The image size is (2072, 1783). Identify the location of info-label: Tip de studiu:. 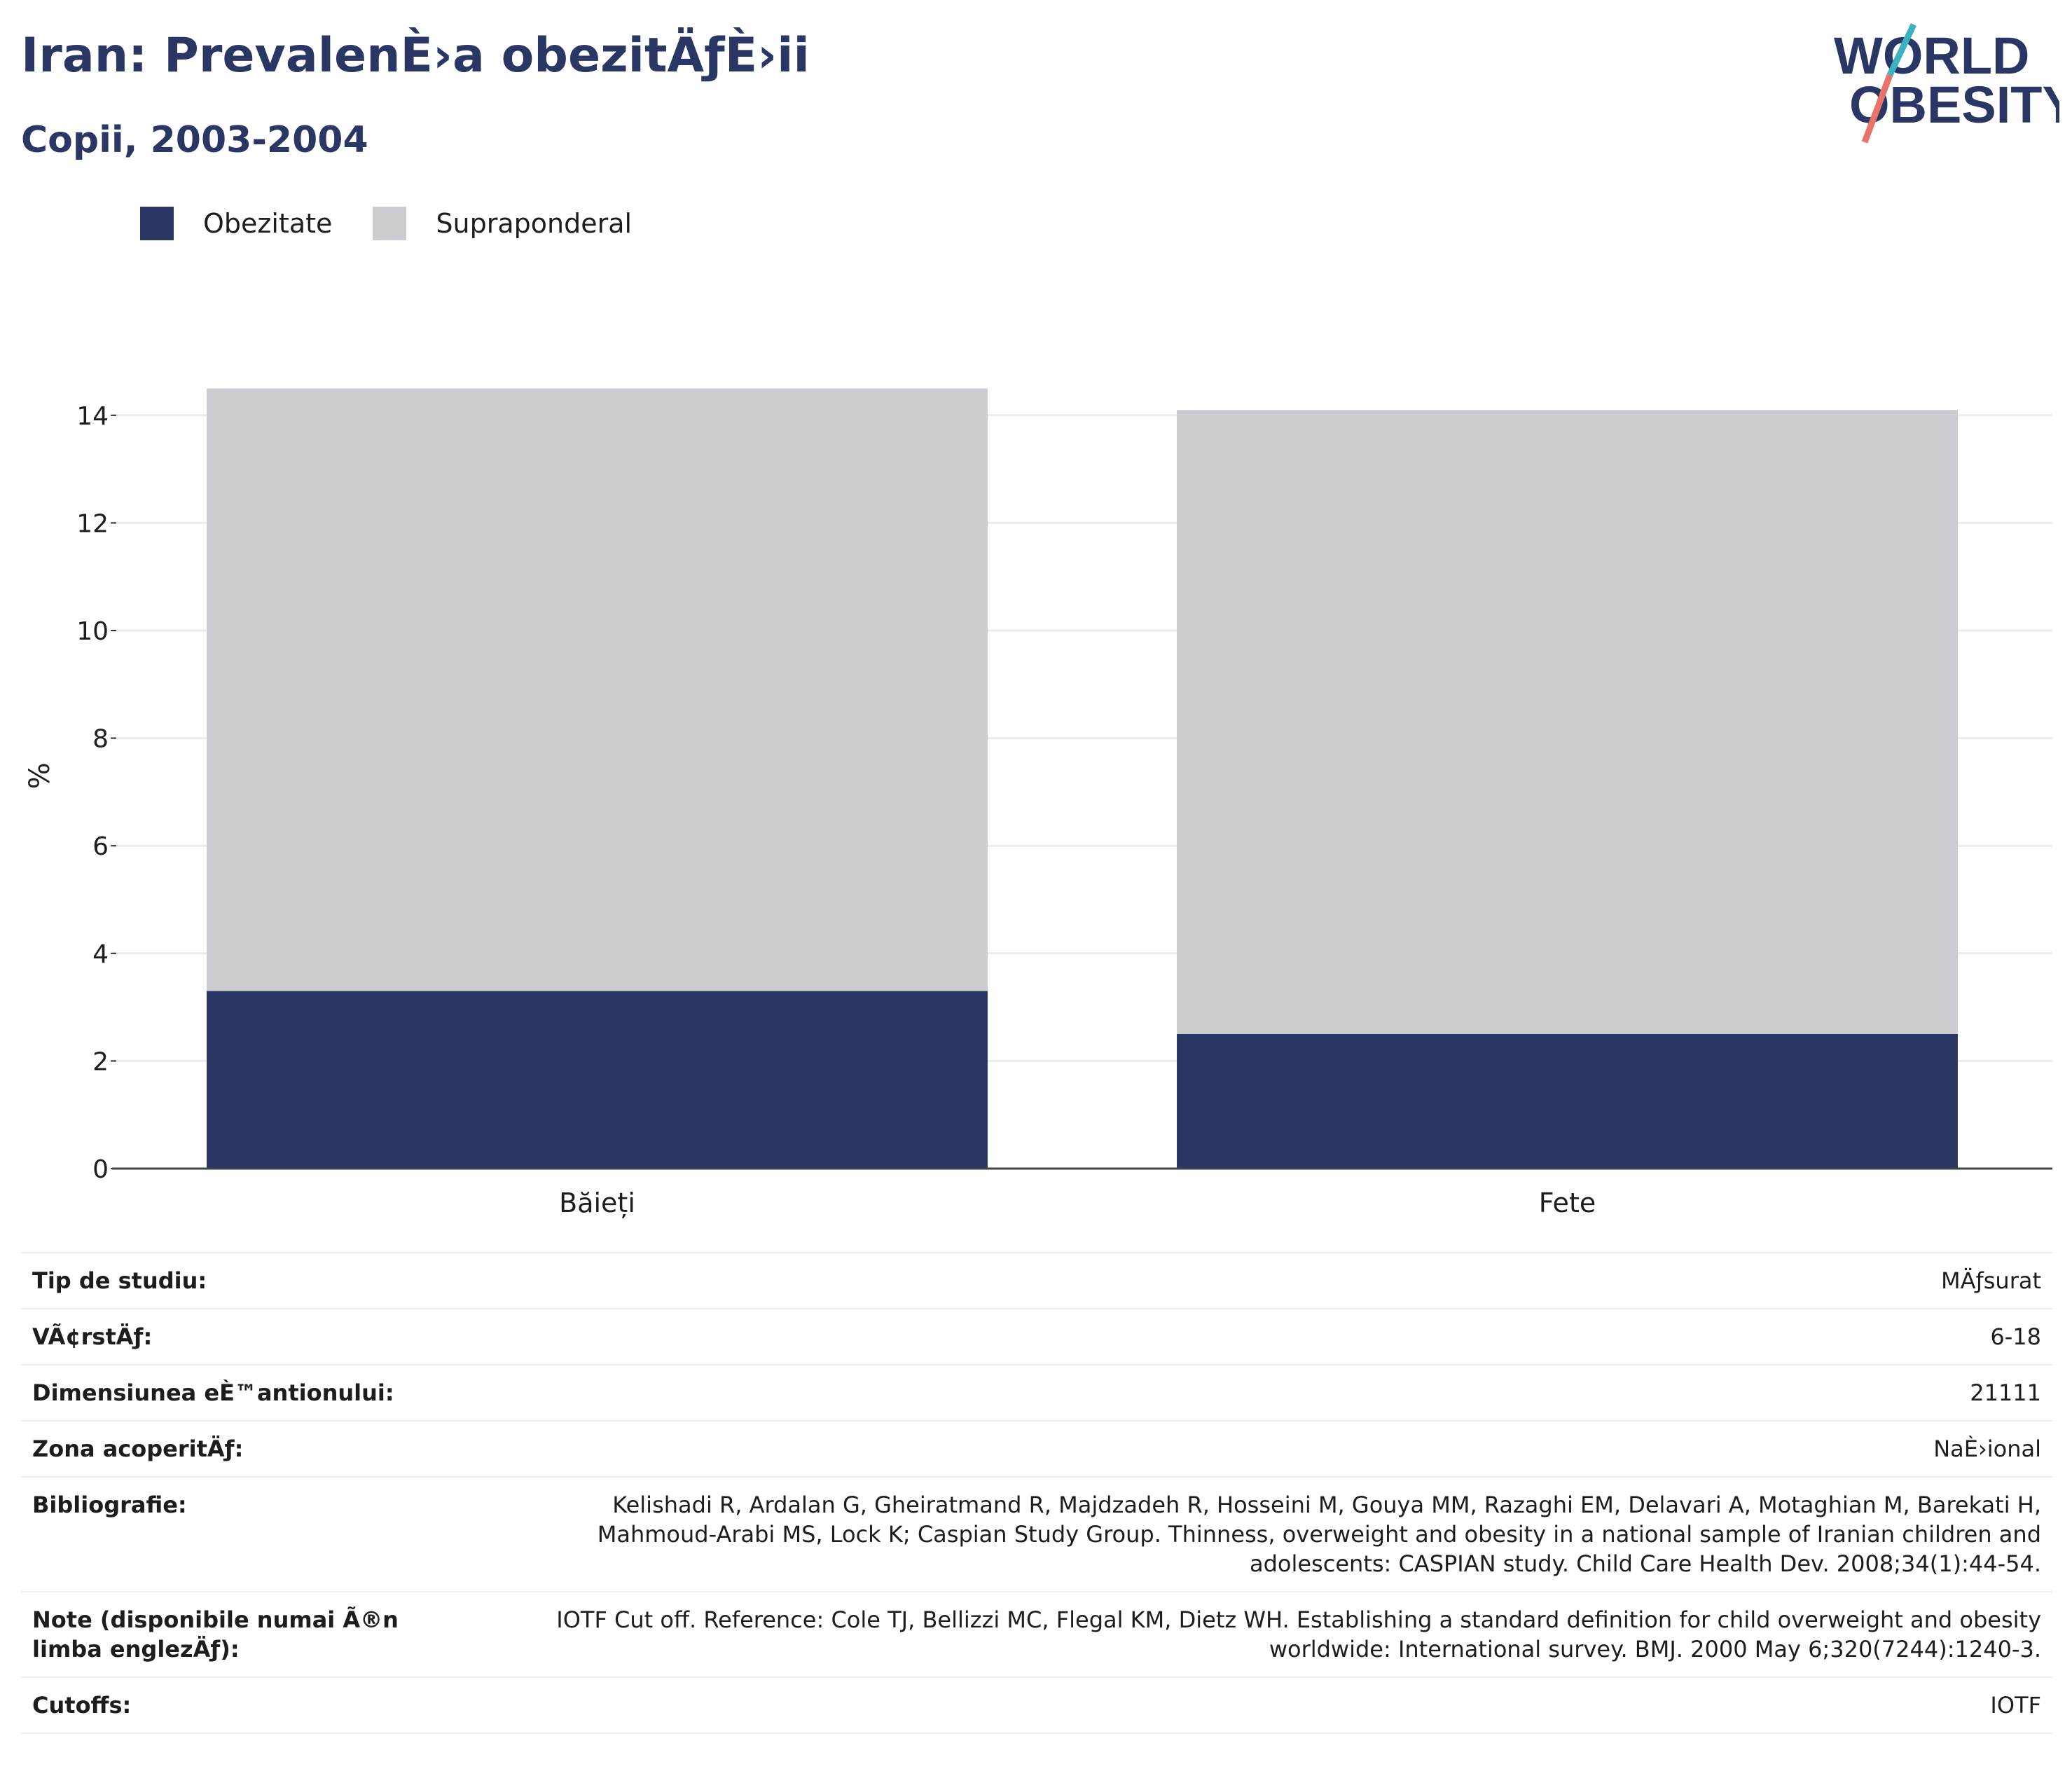
(120, 1280).